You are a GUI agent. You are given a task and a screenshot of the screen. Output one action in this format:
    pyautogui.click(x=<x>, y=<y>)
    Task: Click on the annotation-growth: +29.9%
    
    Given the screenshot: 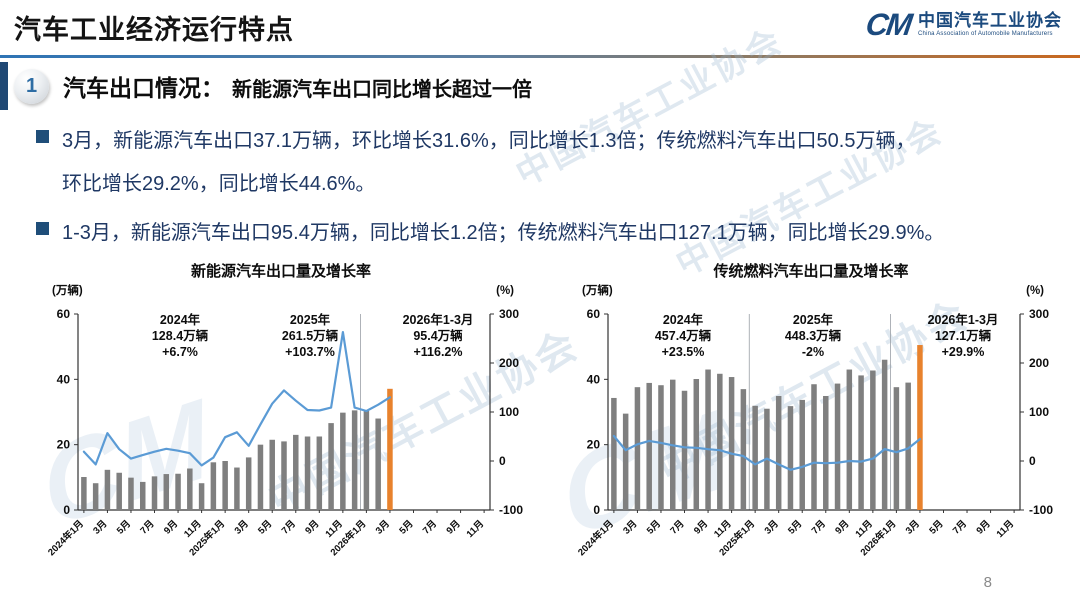 What is the action you would take?
    pyautogui.click(x=963, y=352)
    